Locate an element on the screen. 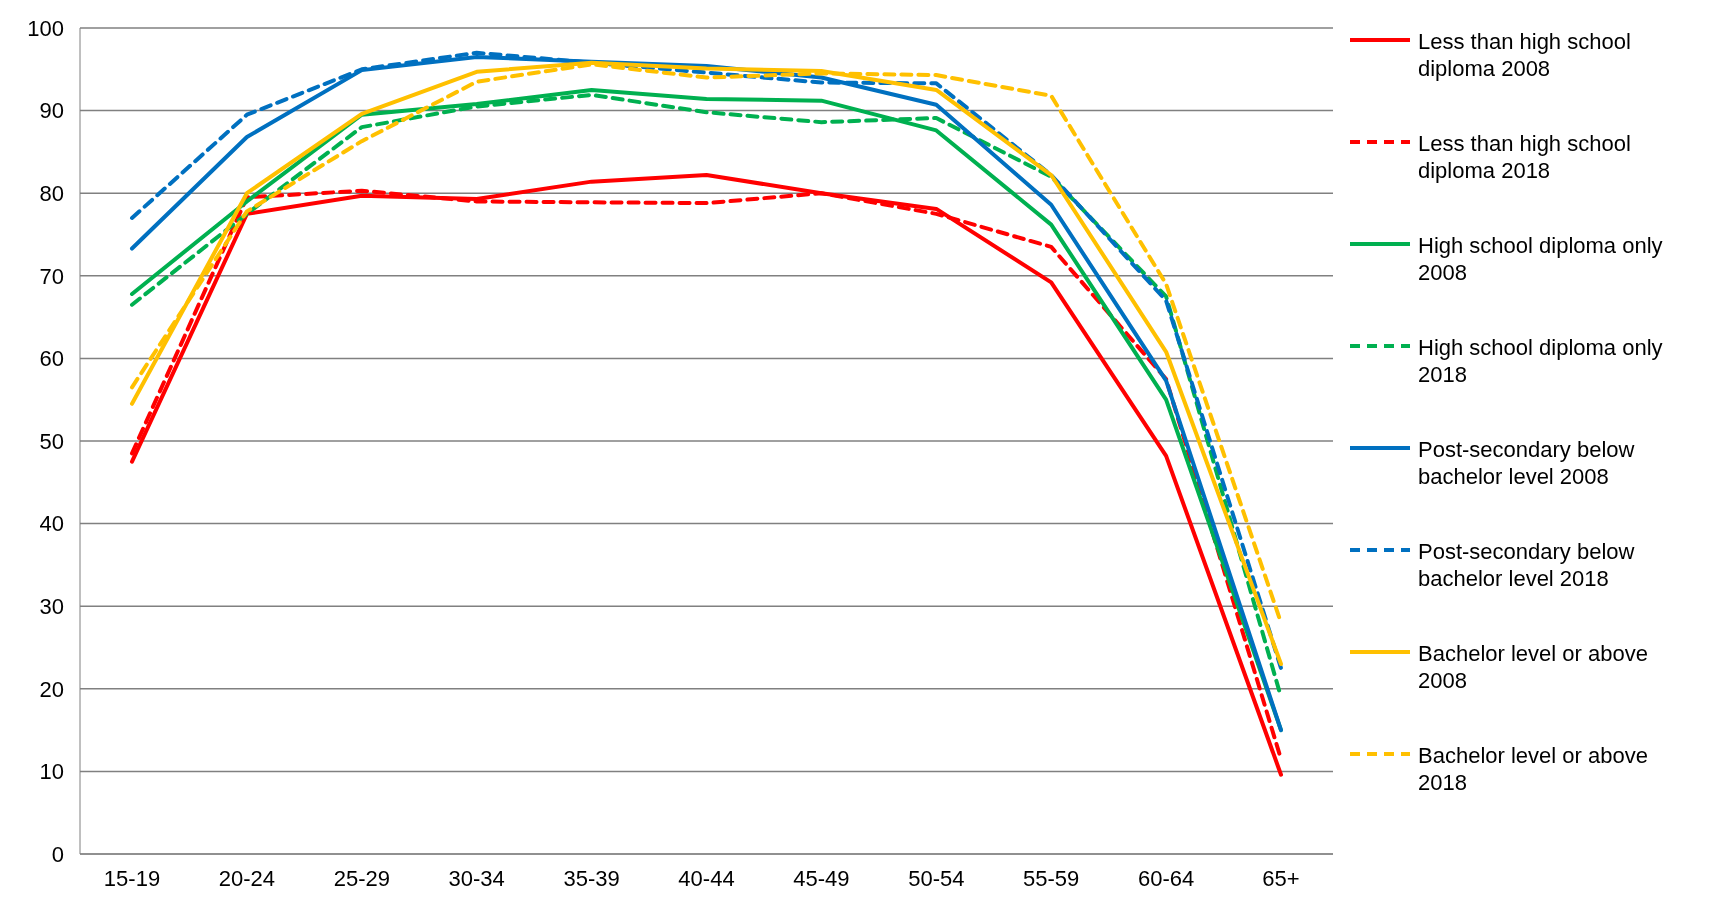 The height and width of the screenshot is (912, 1721). y-tick-label: 60 is located at coordinates (51, 359).